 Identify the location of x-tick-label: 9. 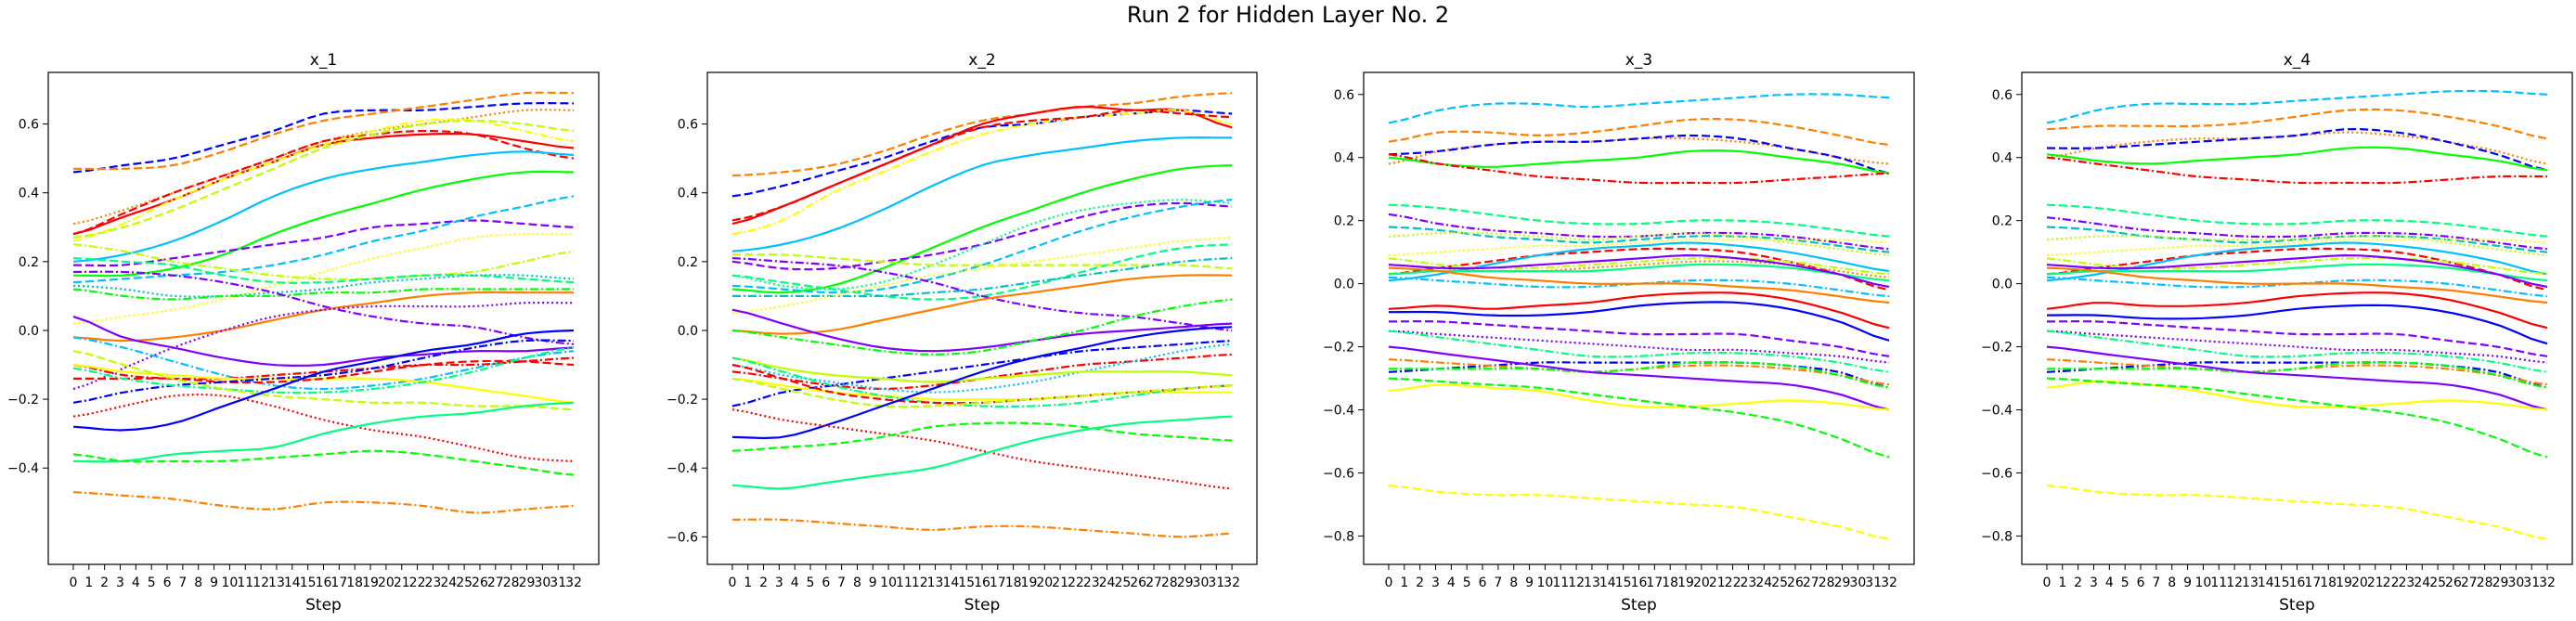
(2187, 583).